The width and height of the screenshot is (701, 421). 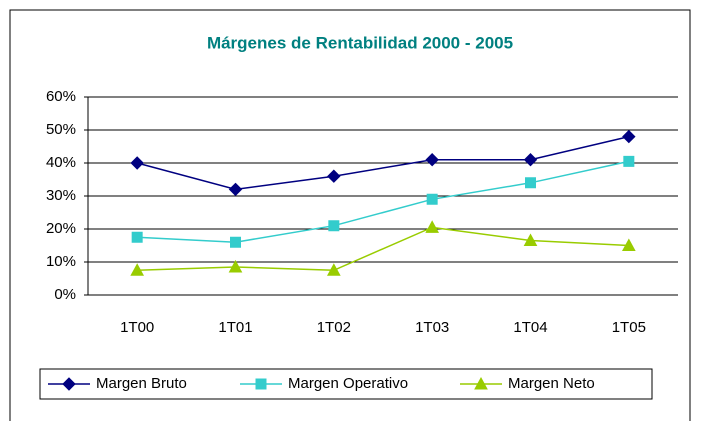 I want to click on x-tick-label: 1T03, so click(x=432, y=327).